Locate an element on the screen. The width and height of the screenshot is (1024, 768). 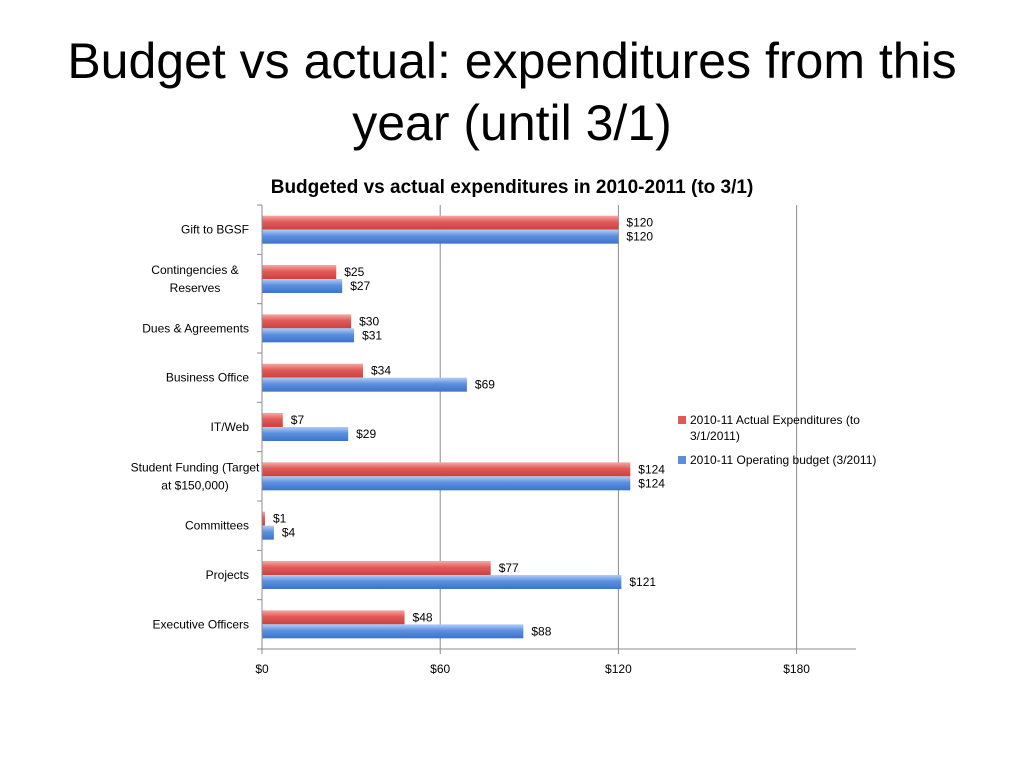
category-label-contingencies-reserves: Contingencies & Reserves is located at coordinates (194, 279).